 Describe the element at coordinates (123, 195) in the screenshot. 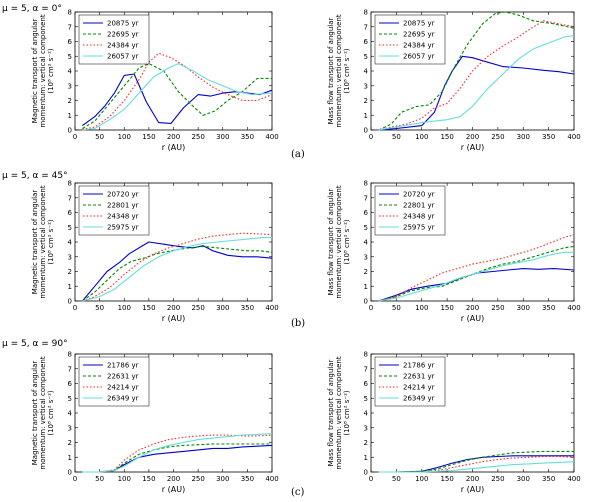

I see `legend-label: 20720 yr` at that location.